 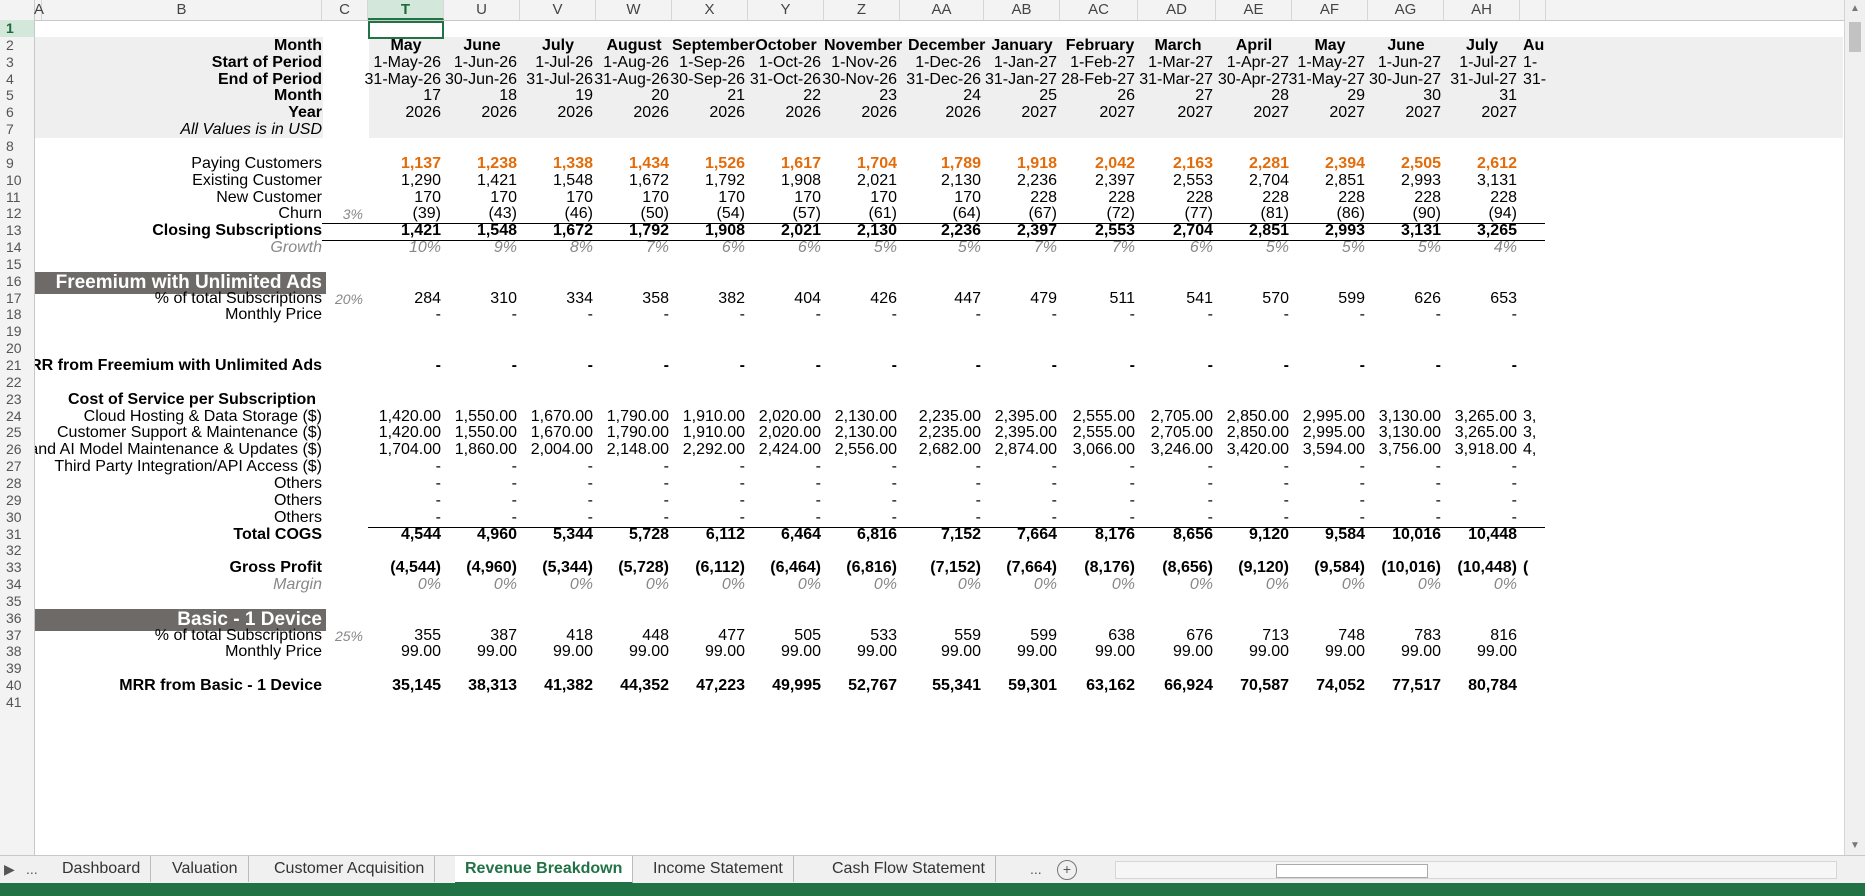 I want to click on value-cell-r6-c3: 2026, so click(x=651, y=113).